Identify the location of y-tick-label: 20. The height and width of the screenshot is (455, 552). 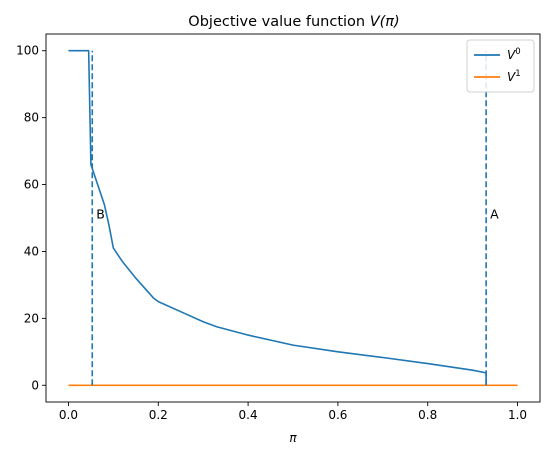
(31, 318).